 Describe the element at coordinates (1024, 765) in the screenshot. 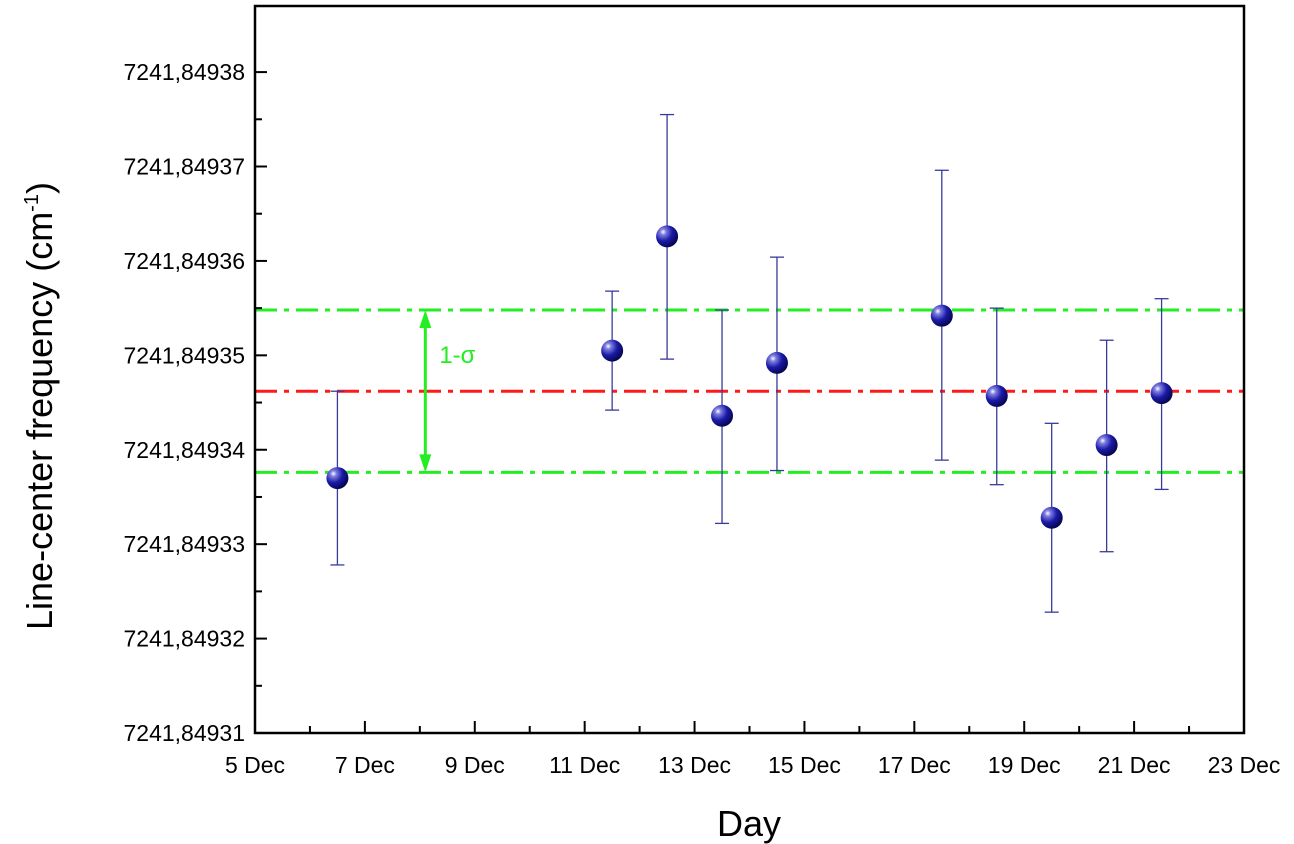

I see `x-tick-label: 19 Dec` at that location.